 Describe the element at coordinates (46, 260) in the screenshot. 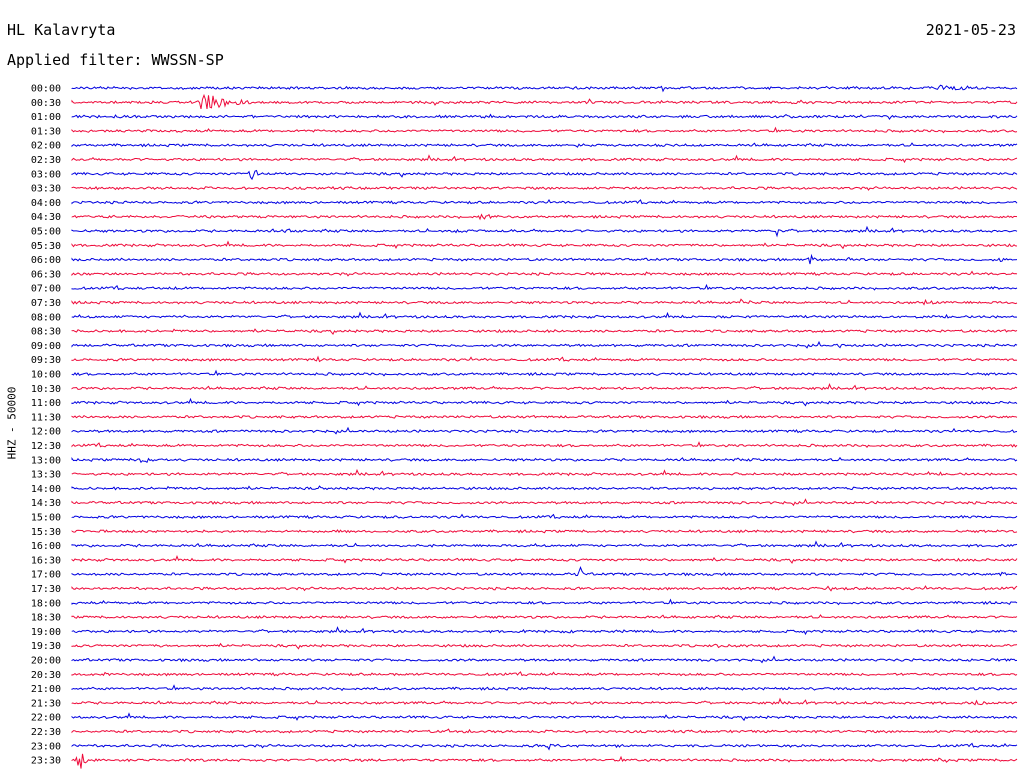

I see `row-time-label: 06:00` at that location.